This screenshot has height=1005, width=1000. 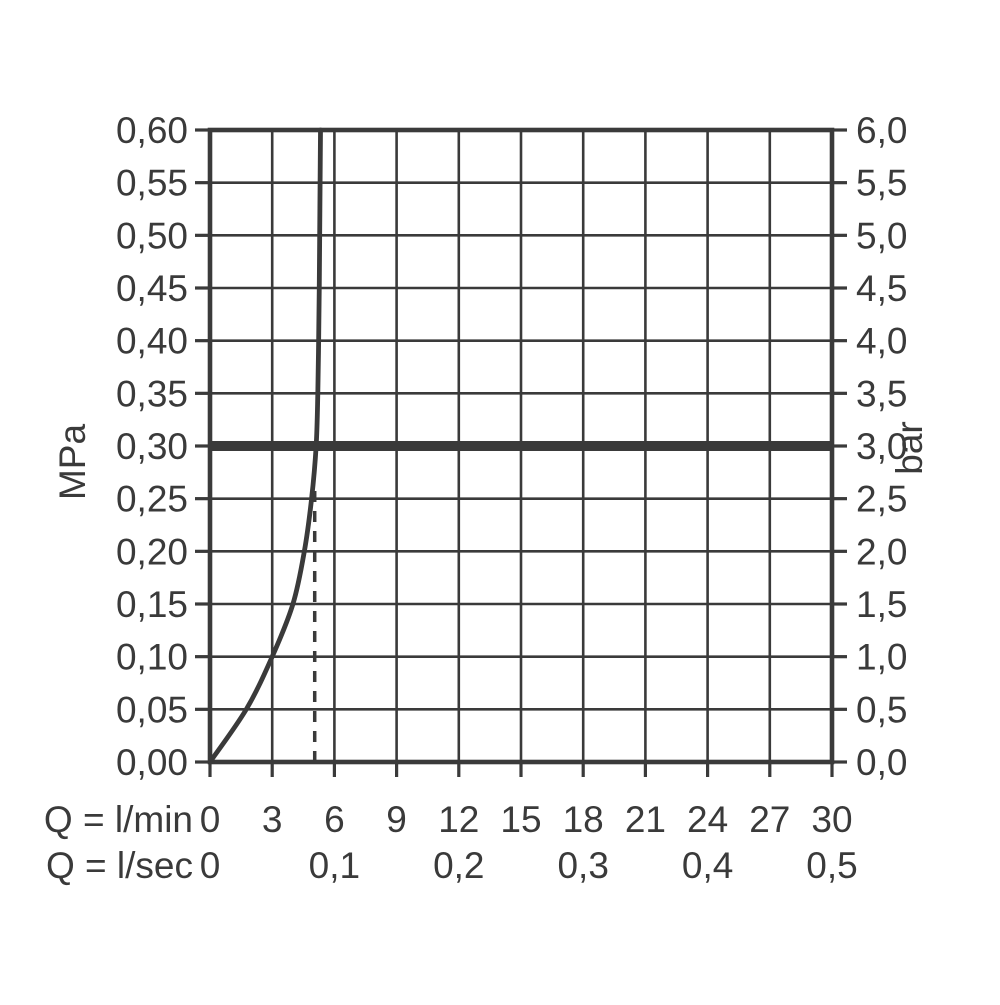 What do you see at coordinates (152, 446) in the screenshot?
I see `y-left-tick-label: 0,30` at bounding box center [152, 446].